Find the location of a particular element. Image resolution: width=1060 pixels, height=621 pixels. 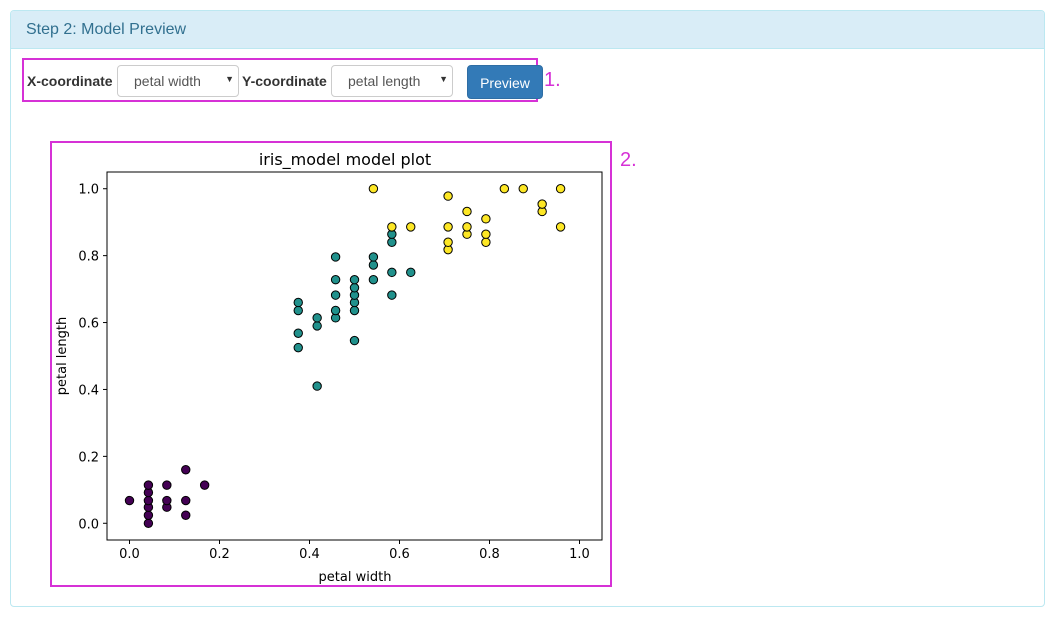

preview-button: Preview is located at coordinates (505, 82).